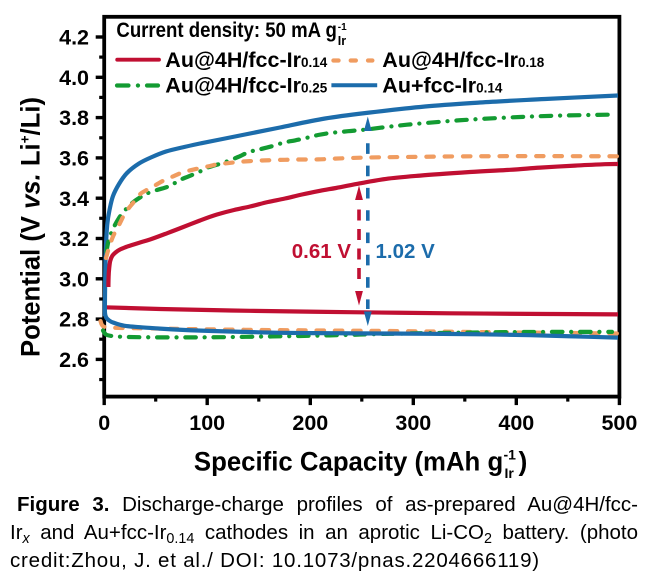 The image size is (649, 582). Describe the element at coordinates (74, 118) in the screenshot. I see `svg-text: 3.8` at that location.